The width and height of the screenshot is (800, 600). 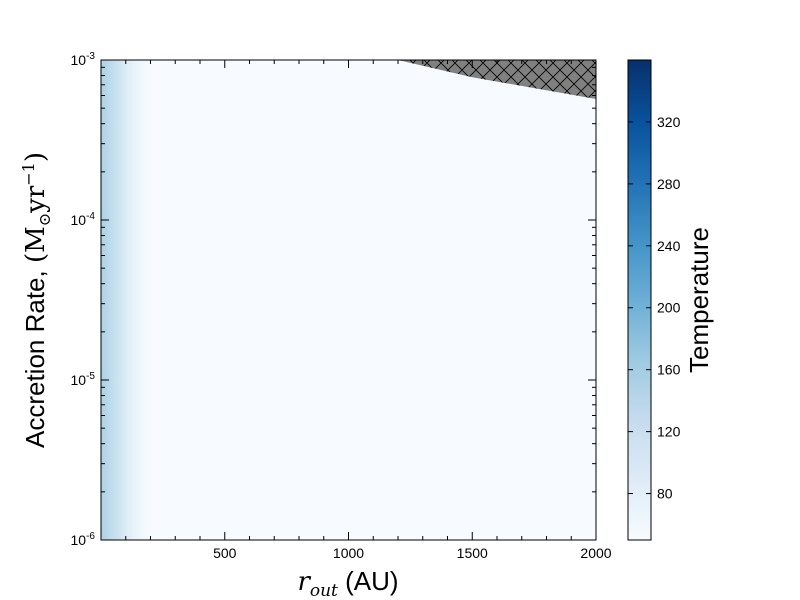 I want to click on y-axis-title-close: ), so click(x=36, y=157).